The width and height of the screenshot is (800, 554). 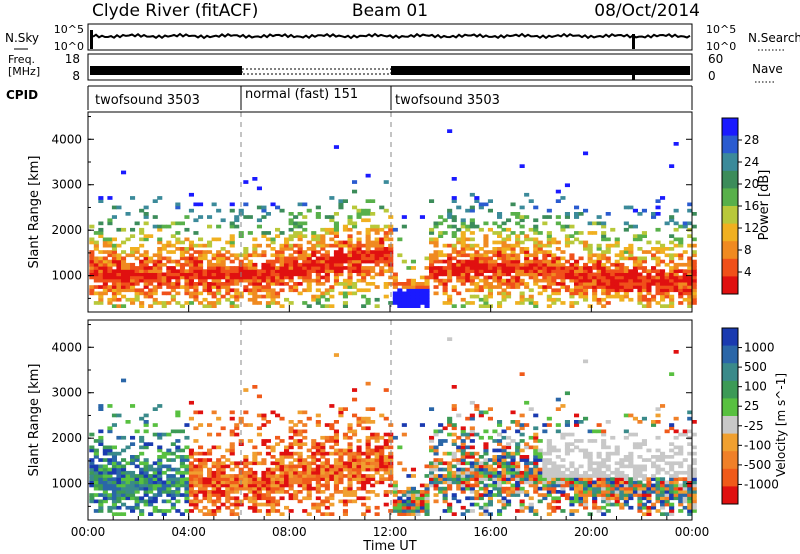 I want to click on velocity-cell-2038, so click(x=663, y=485).